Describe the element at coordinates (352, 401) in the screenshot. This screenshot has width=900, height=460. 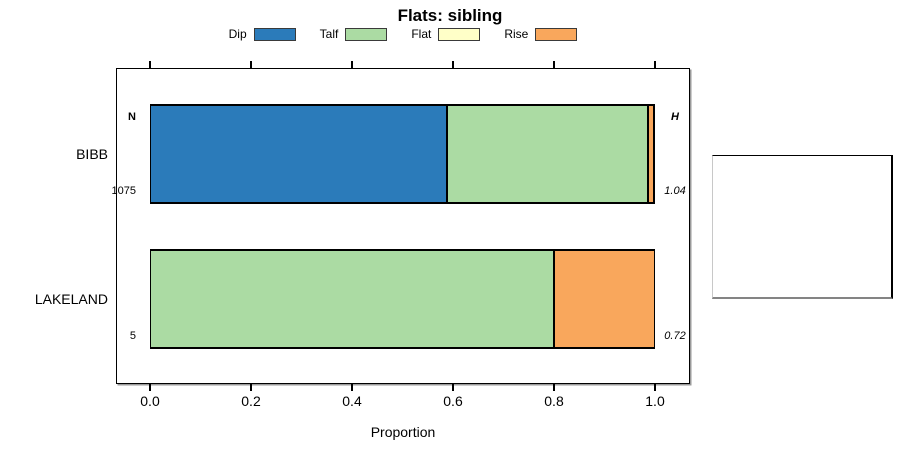
I see `x-axis-tick-label: 0.4` at that location.